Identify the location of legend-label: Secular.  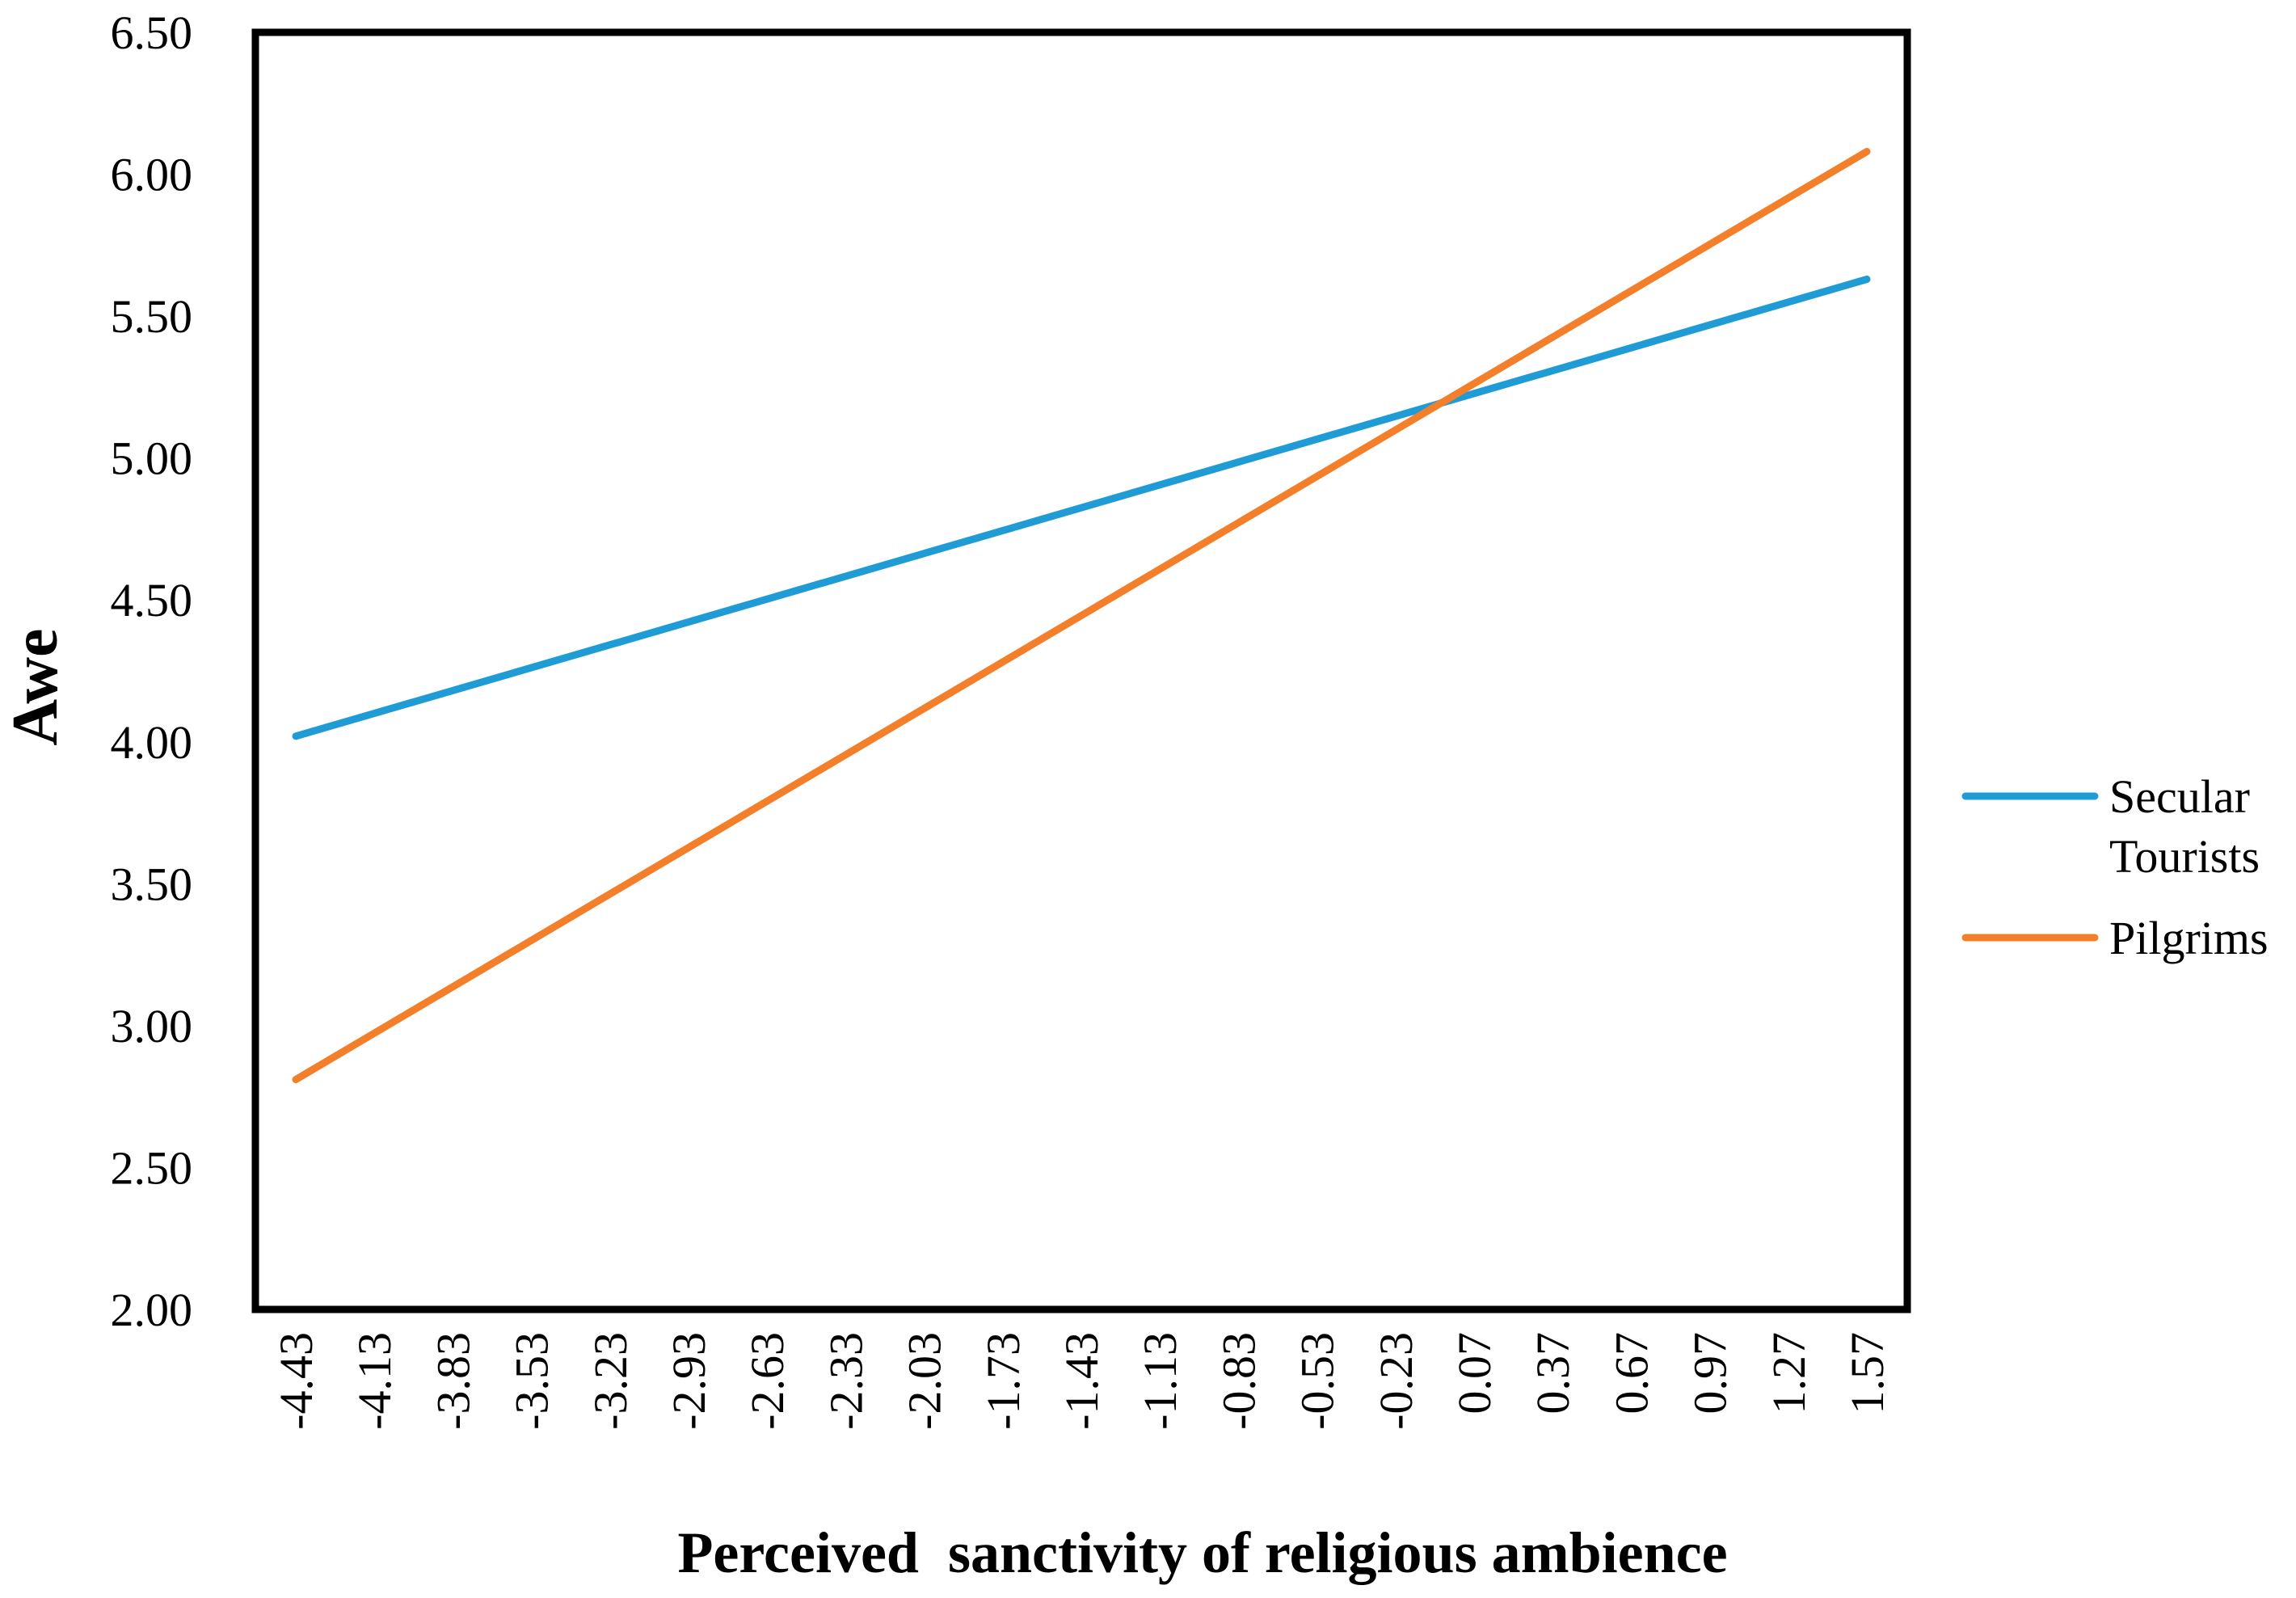
(2179, 796).